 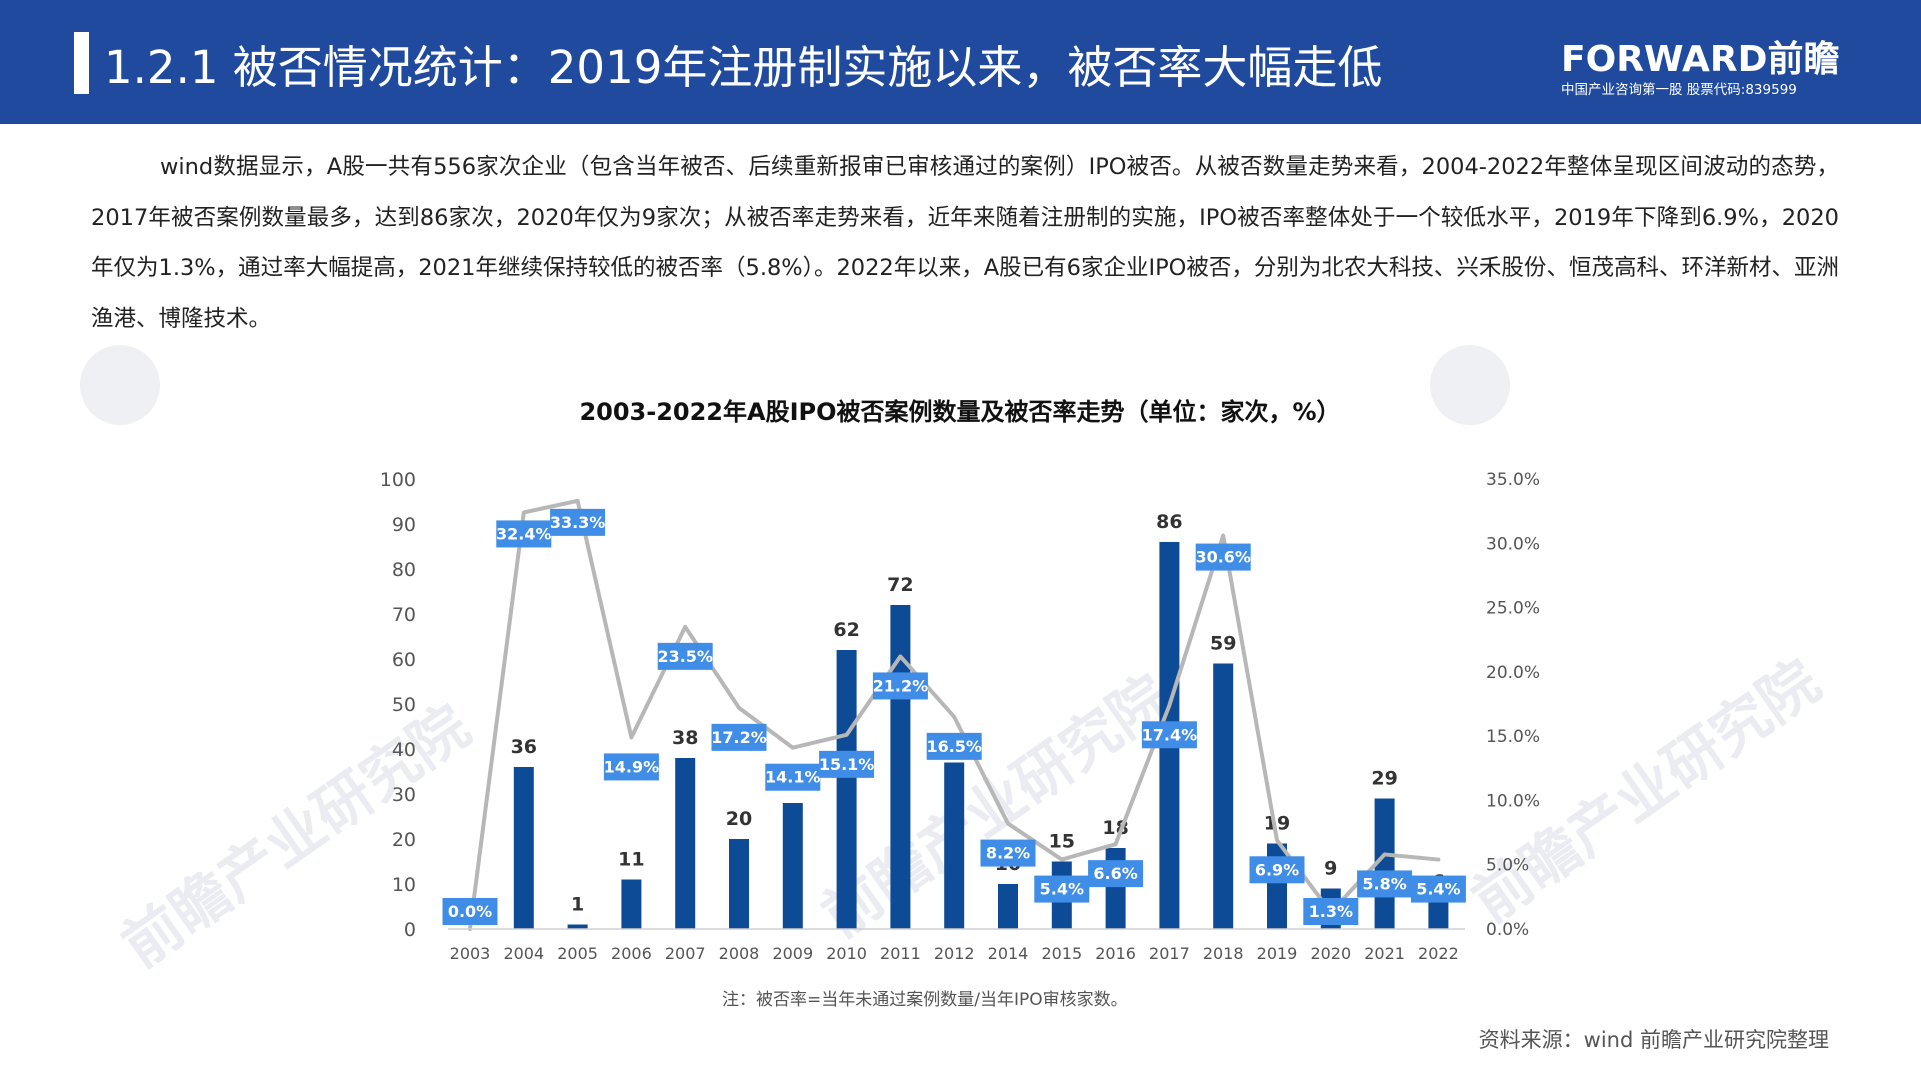 I want to click on x-tick-label: 2016, so click(x=1115, y=953).